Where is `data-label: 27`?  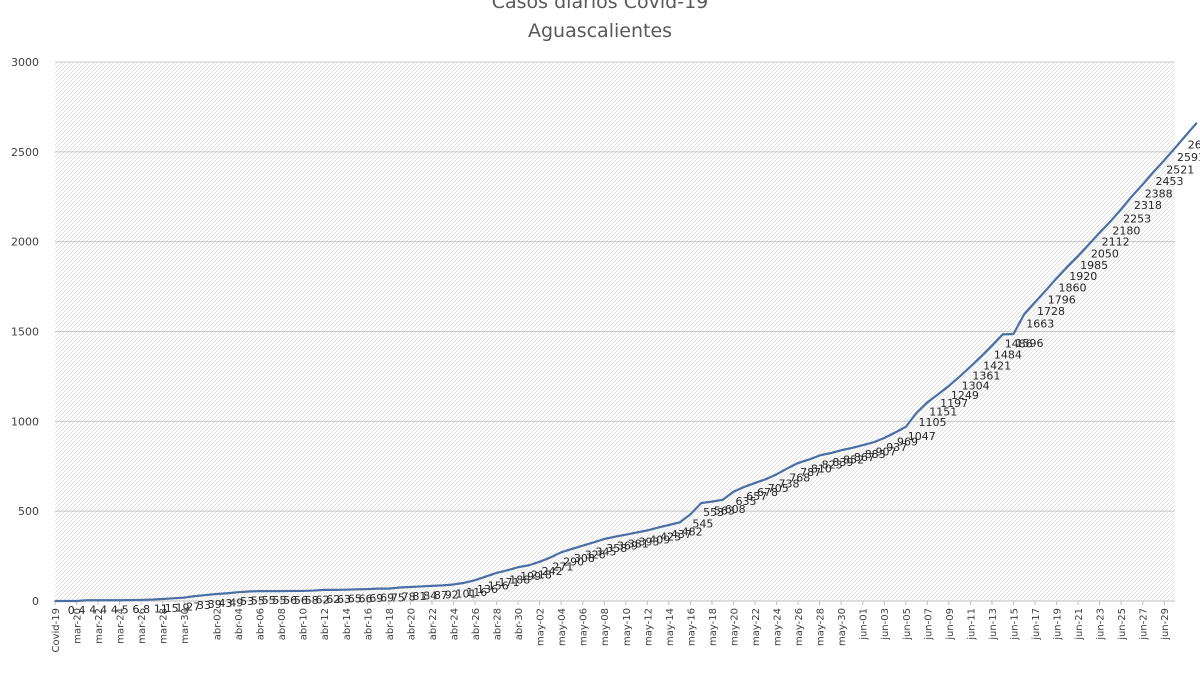
data-label: 27 is located at coordinates (193, 607).